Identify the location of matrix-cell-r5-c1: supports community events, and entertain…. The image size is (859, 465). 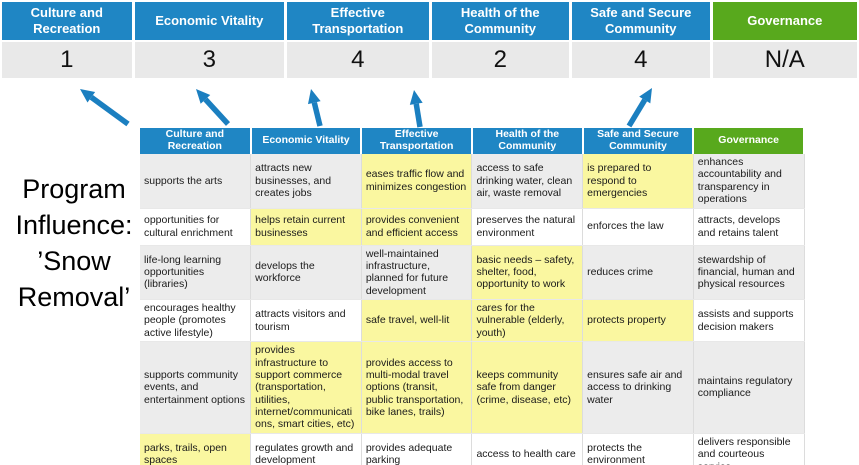
(196, 387).